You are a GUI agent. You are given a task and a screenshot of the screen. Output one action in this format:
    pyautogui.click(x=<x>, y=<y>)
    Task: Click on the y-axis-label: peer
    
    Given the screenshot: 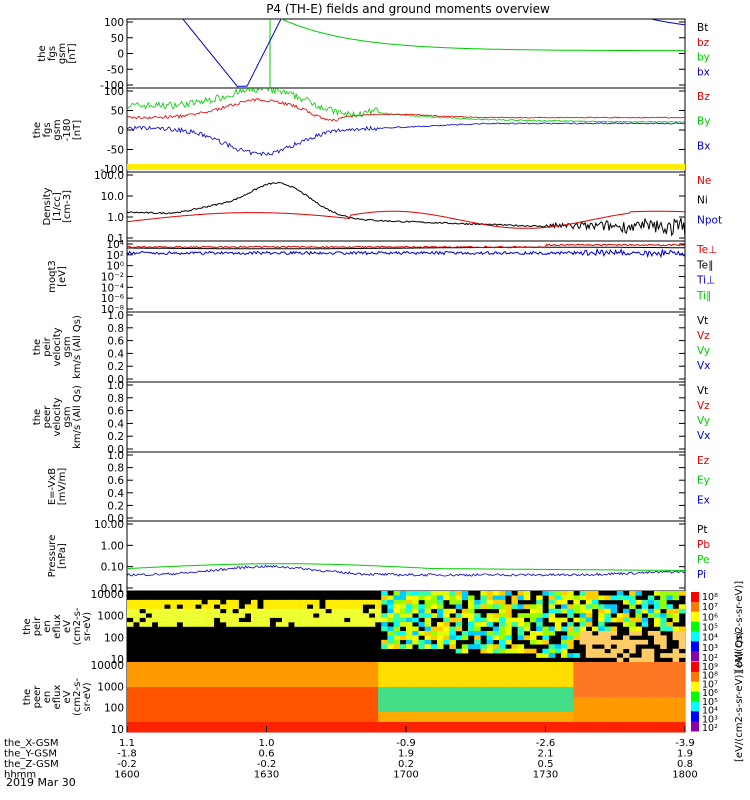 What is the action you would take?
    pyautogui.click(x=47, y=417)
    